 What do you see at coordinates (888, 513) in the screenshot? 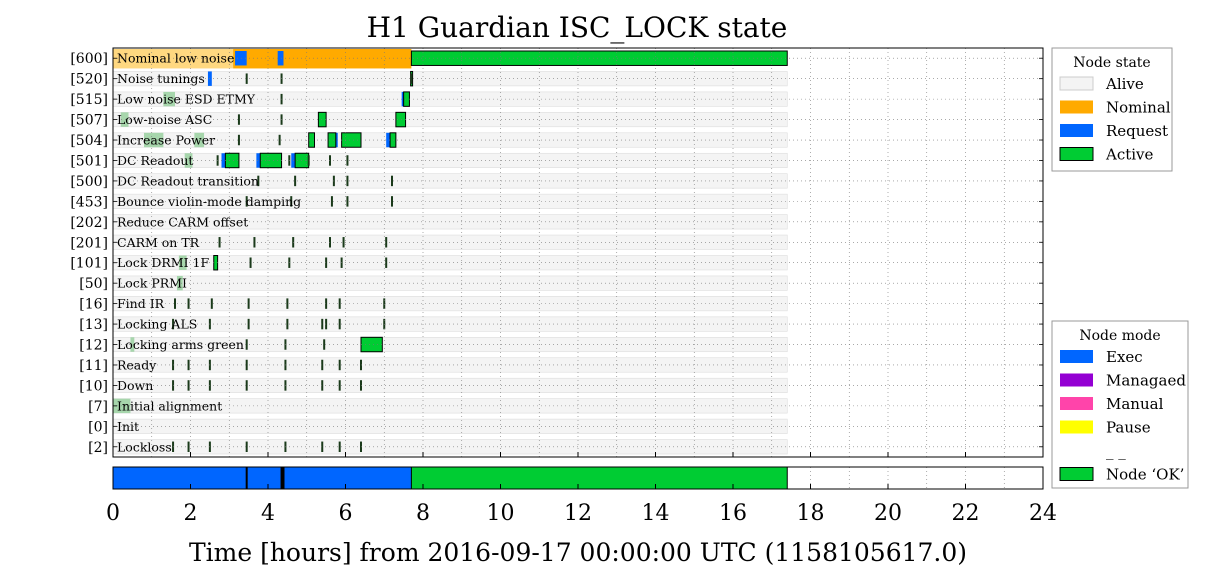
I see `x-tick-label-10: 20` at bounding box center [888, 513].